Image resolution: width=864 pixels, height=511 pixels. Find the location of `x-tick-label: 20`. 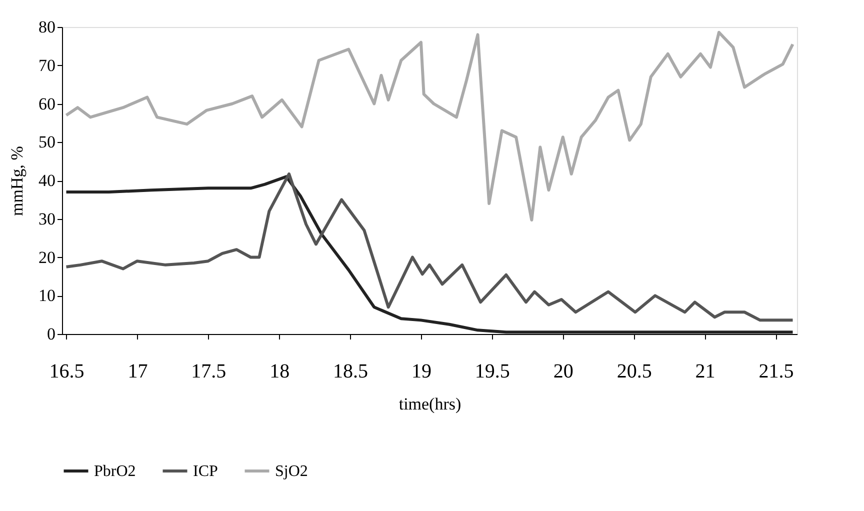

x-tick-label: 20 is located at coordinates (563, 371).